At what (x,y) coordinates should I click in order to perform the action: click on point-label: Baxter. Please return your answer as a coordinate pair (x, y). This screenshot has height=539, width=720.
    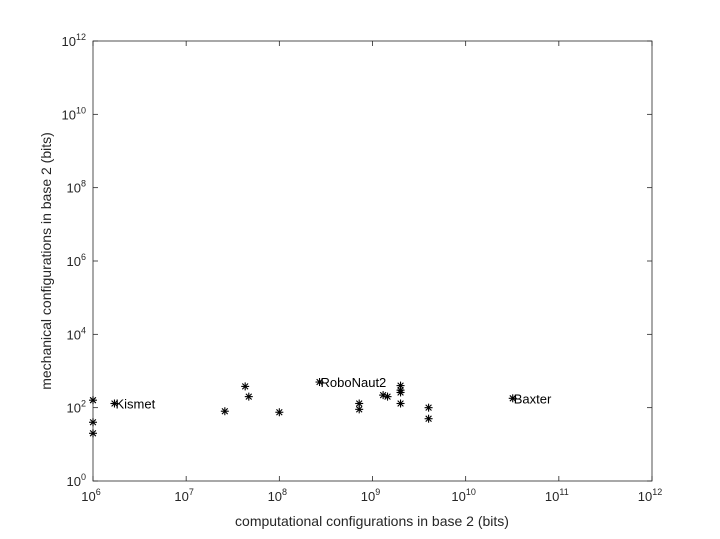
    Looking at the image, I should click on (533, 398).